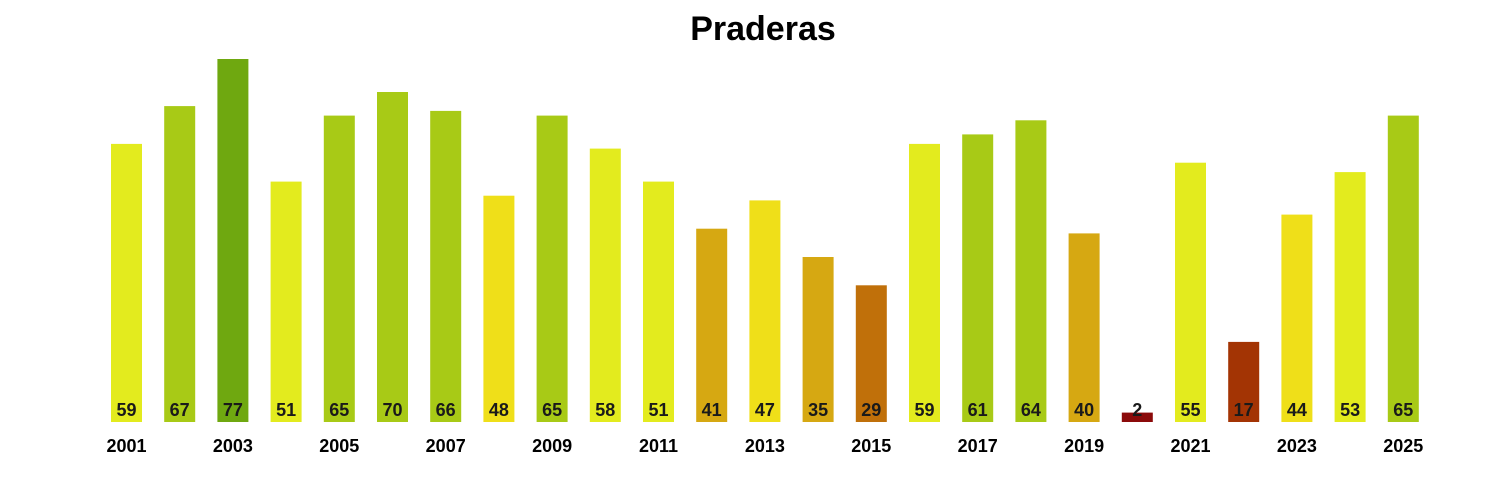  I want to click on bar-2020, so click(1137, 417).